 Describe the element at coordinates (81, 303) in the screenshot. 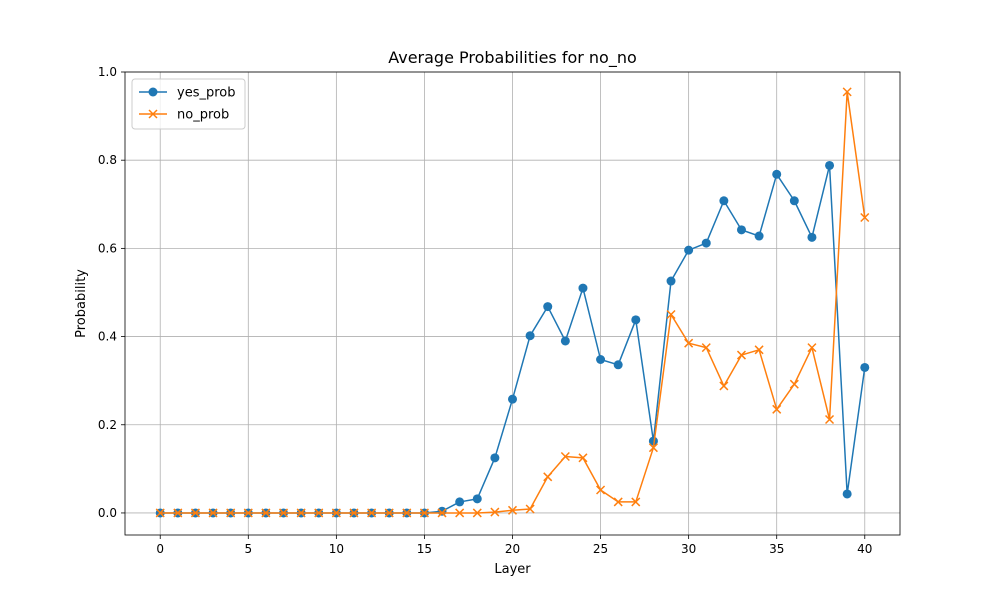

I see `y-axis-label: Probability` at that location.